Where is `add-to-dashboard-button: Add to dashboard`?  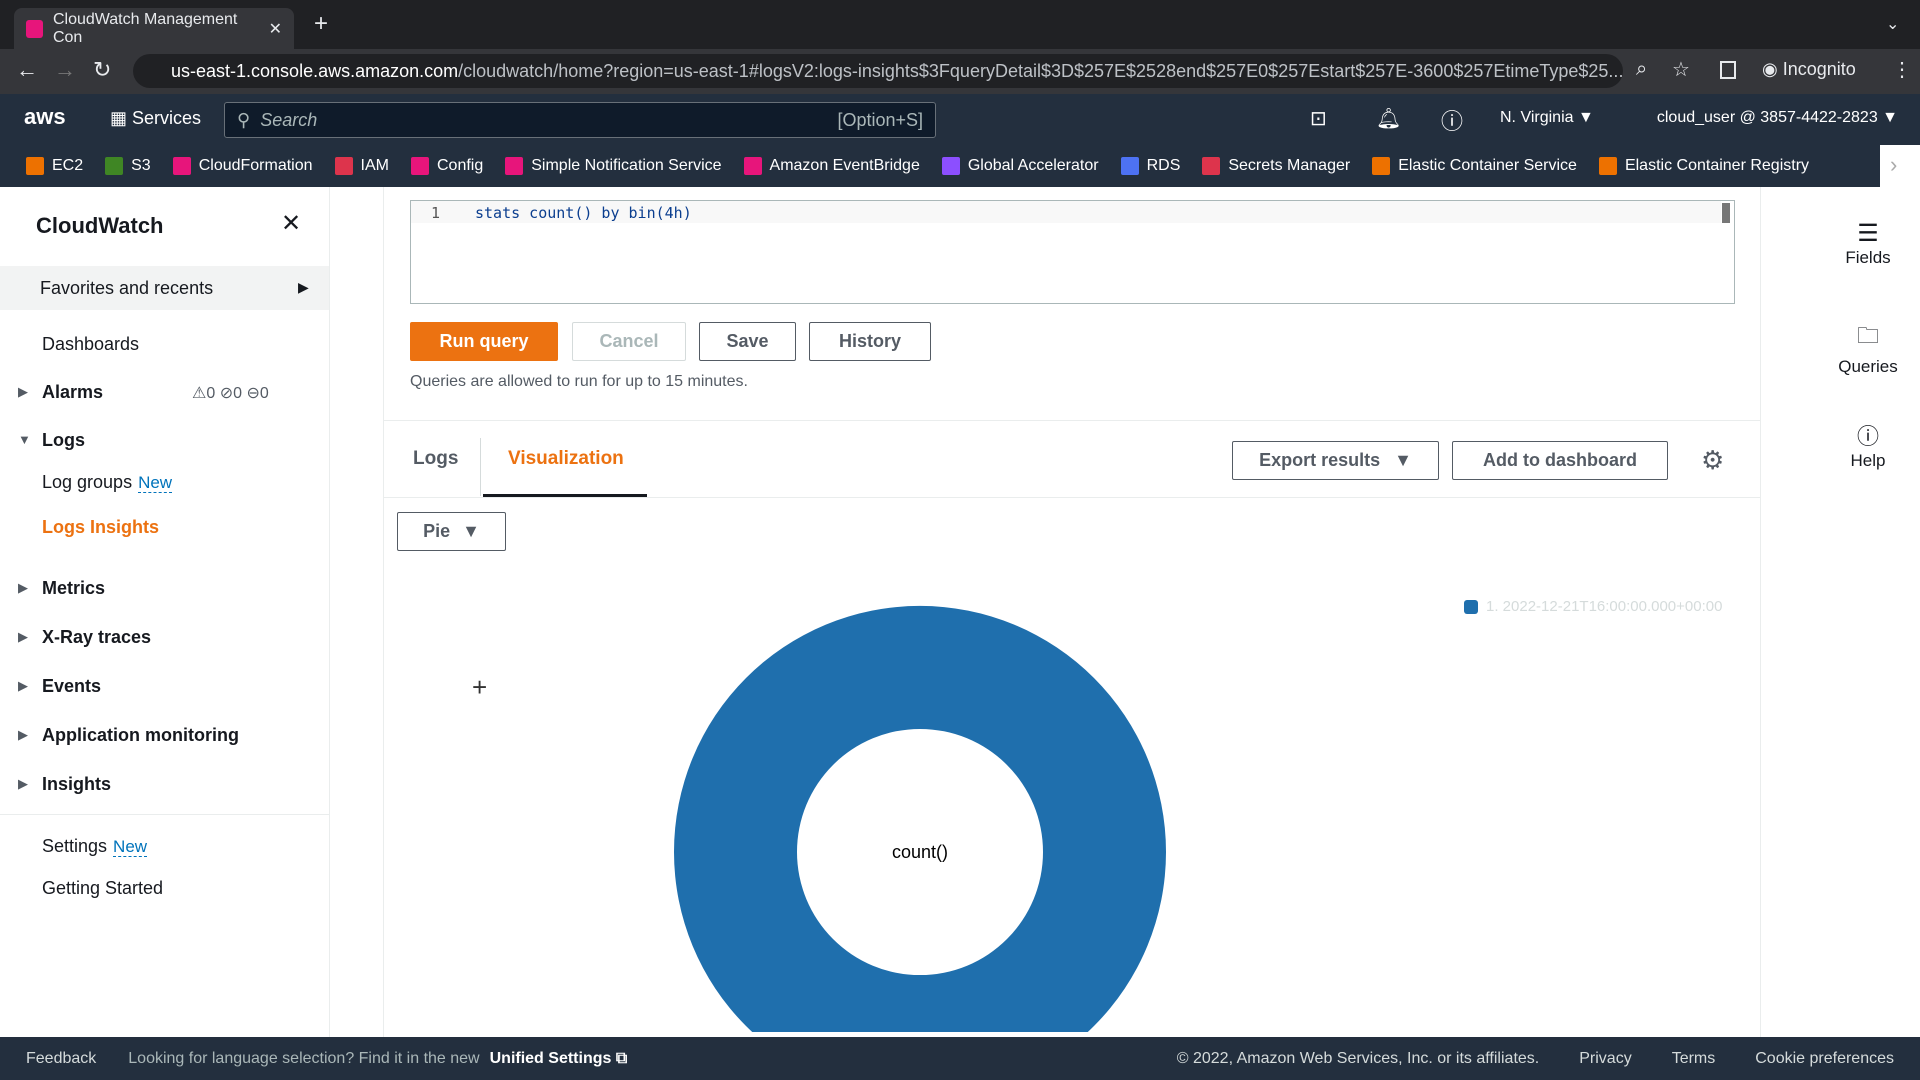
add-to-dashboard-button: Add to dashboard is located at coordinates (1560, 460).